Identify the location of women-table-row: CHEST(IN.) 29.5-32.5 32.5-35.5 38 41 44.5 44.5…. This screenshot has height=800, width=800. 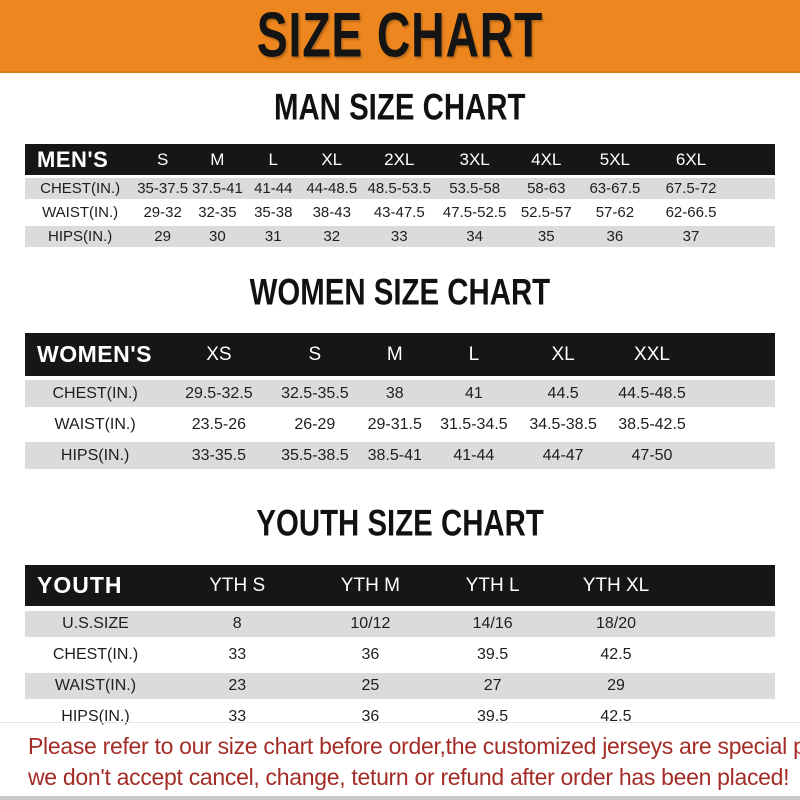
(400, 393).